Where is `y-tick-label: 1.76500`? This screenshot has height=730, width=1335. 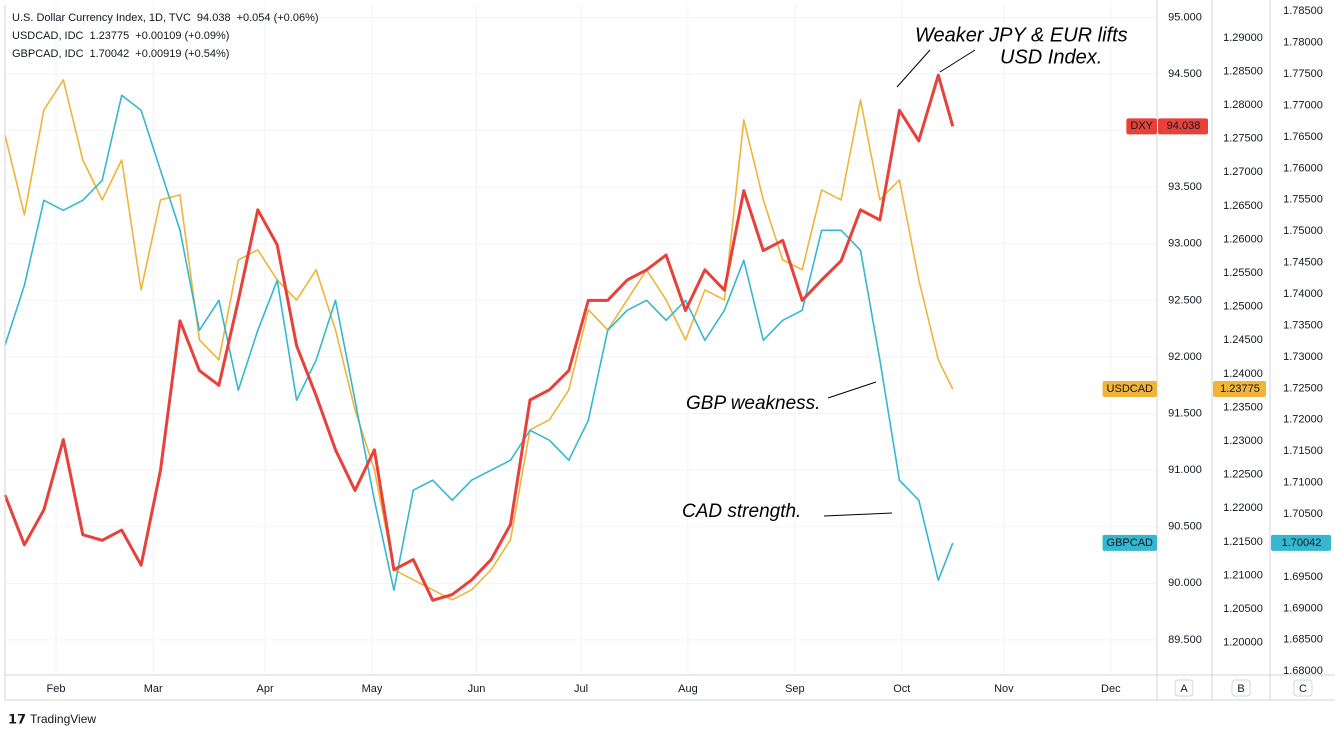 y-tick-label: 1.76500 is located at coordinates (1303, 137).